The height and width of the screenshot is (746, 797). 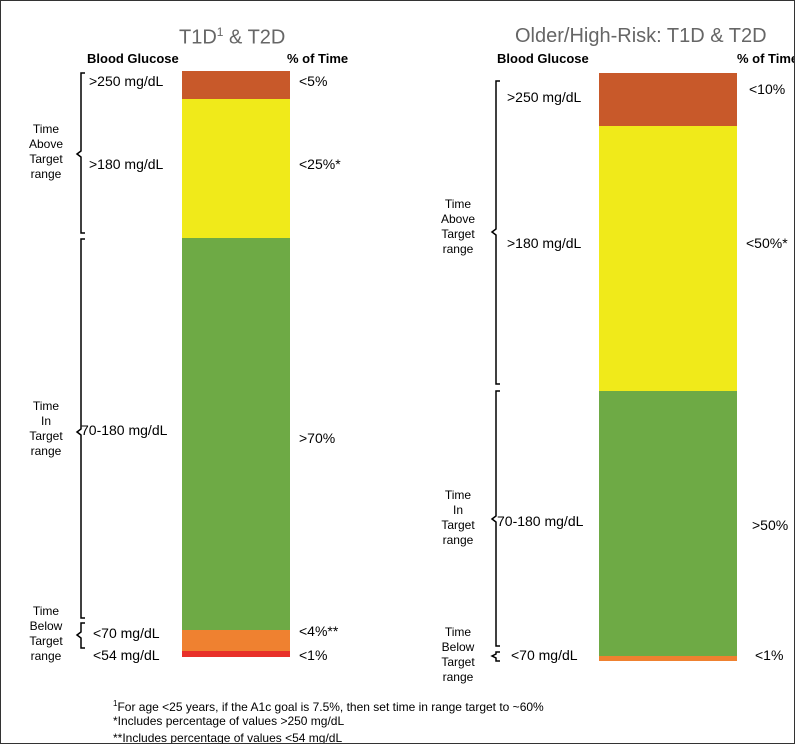 What do you see at coordinates (319, 631) in the screenshot?
I see `target-label-low: <4%**` at bounding box center [319, 631].